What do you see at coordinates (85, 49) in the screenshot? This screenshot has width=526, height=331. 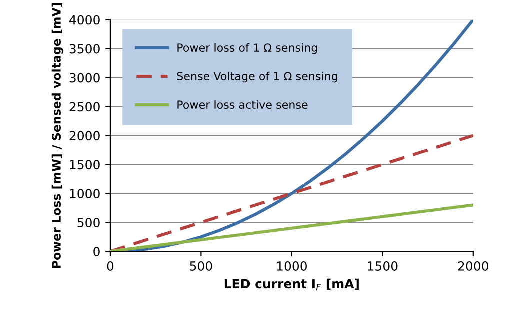 I see `y-tick-label: 3500` at bounding box center [85, 49].